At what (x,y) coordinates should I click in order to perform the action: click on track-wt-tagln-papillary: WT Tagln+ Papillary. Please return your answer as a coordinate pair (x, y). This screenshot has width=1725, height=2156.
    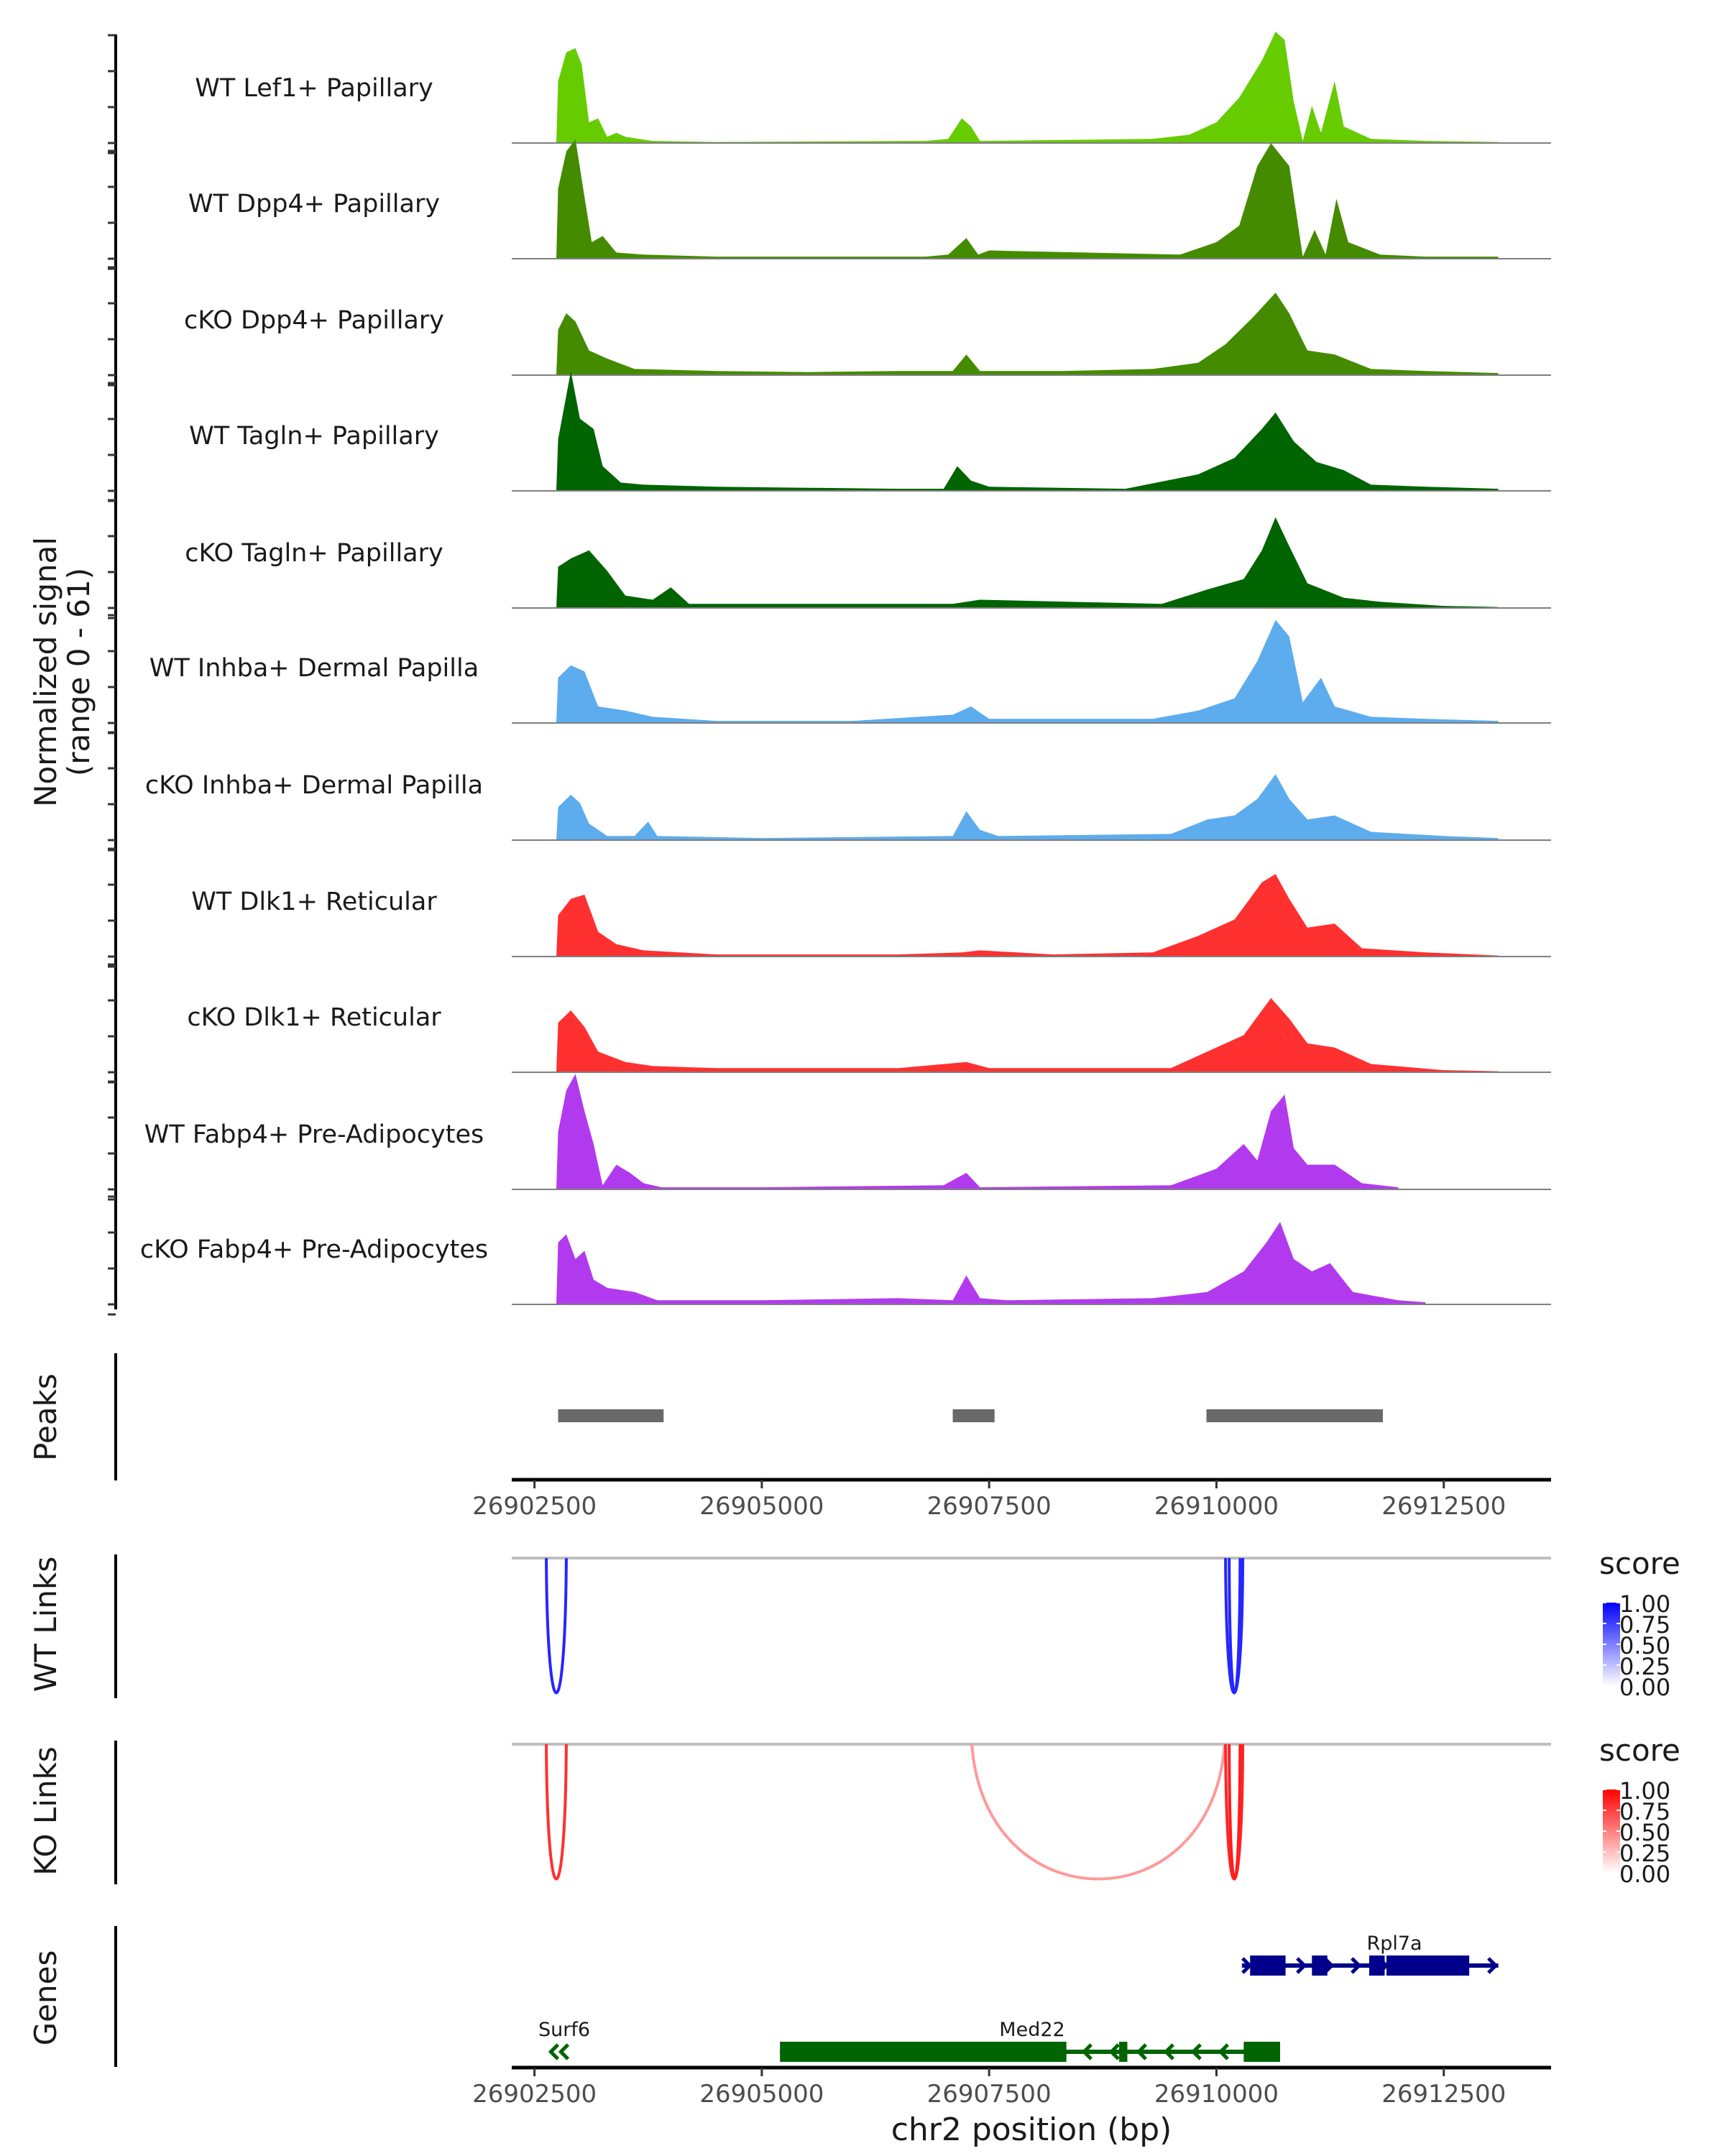
    Looking at the image, I should click on (829, 437).